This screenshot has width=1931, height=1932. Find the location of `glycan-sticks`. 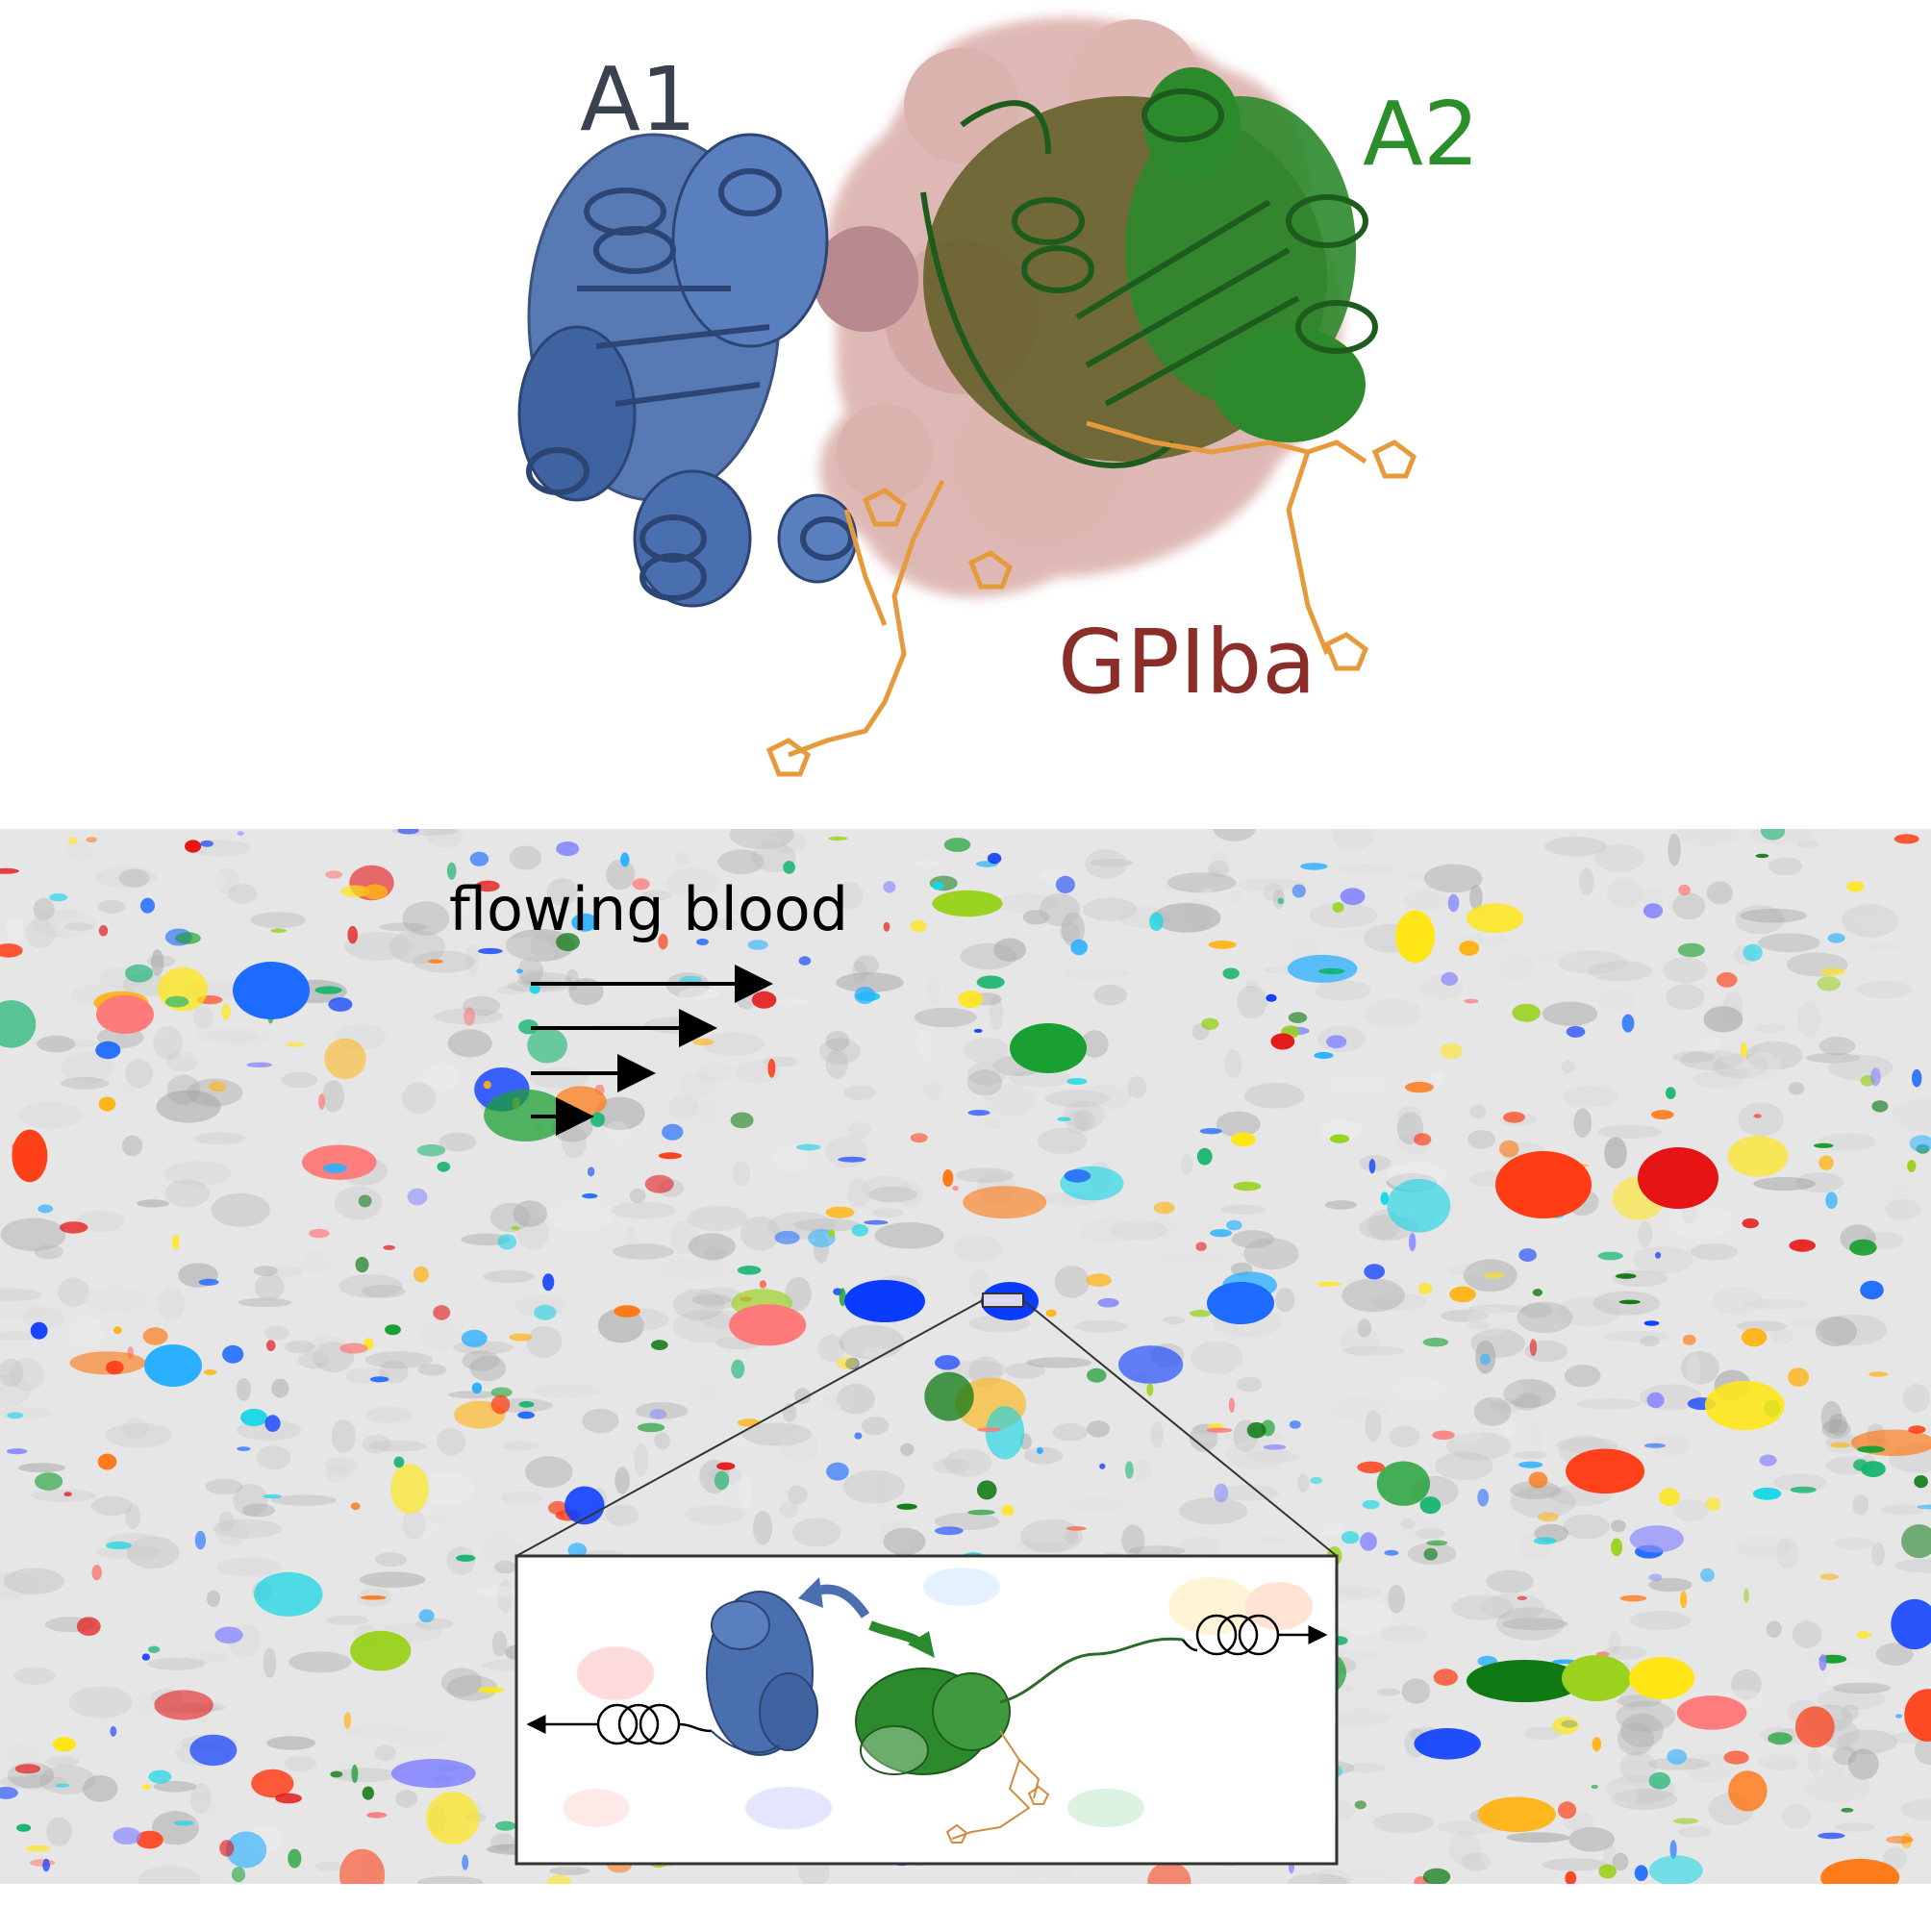

glycan-sticks is located at coordinates (1091, 598).